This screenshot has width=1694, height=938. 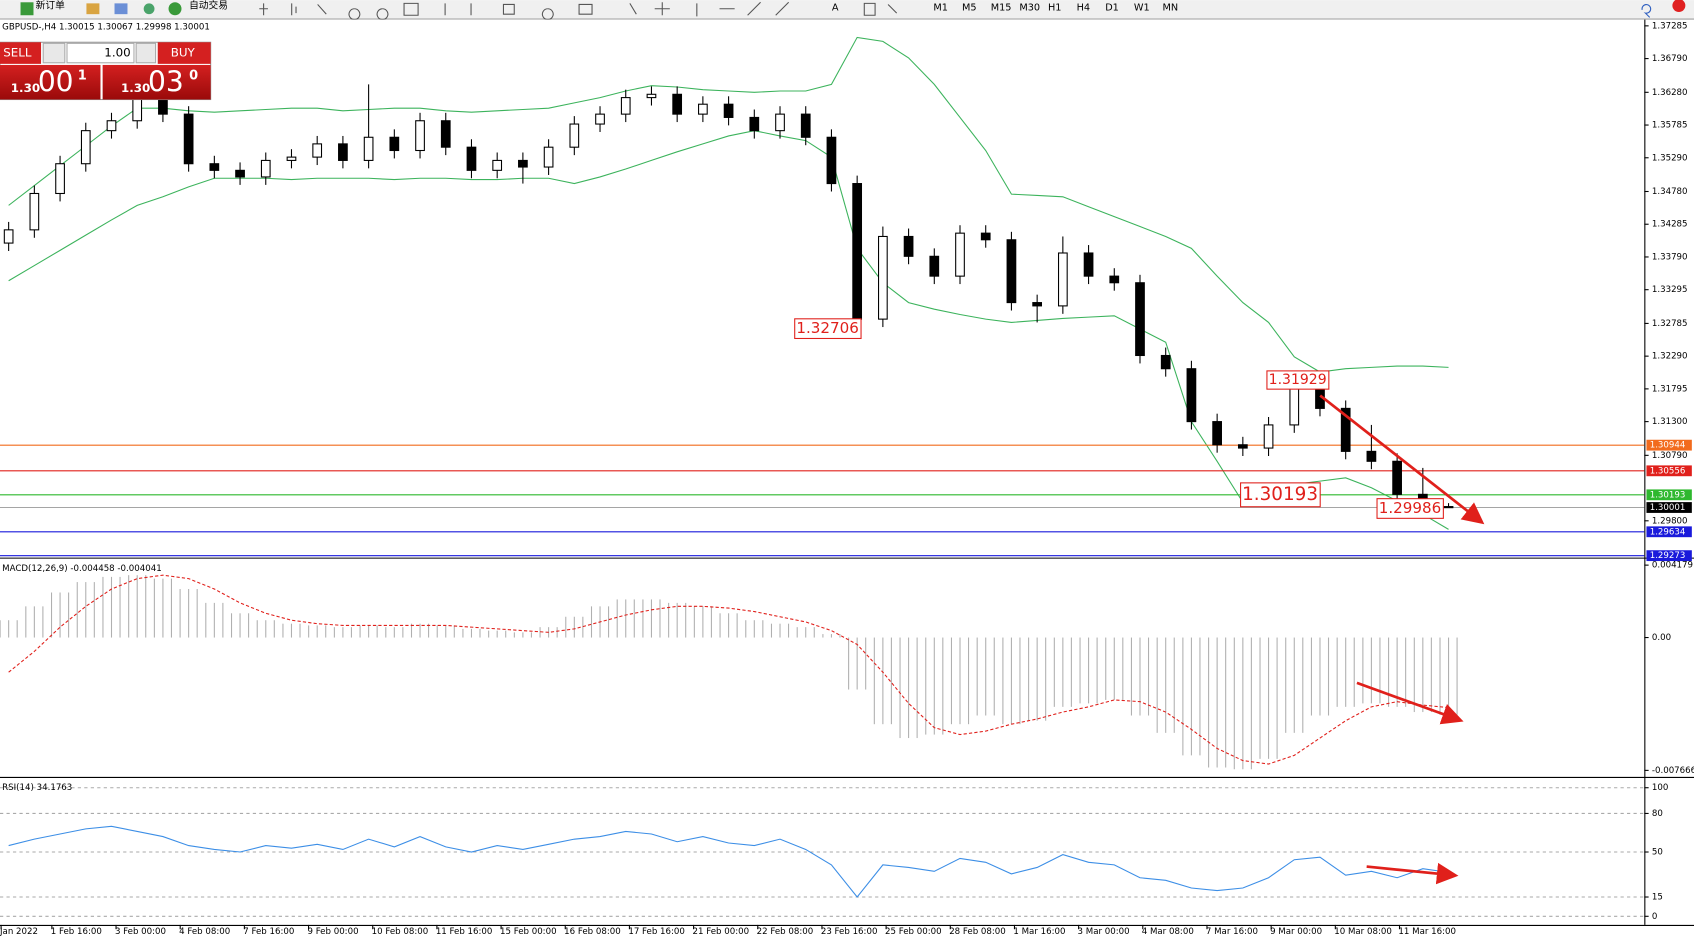 What do you see at coordinates (19, 932) in the screenshot?
I see `x-tick-label: Jan 2022` at bounding box center [19, 932].